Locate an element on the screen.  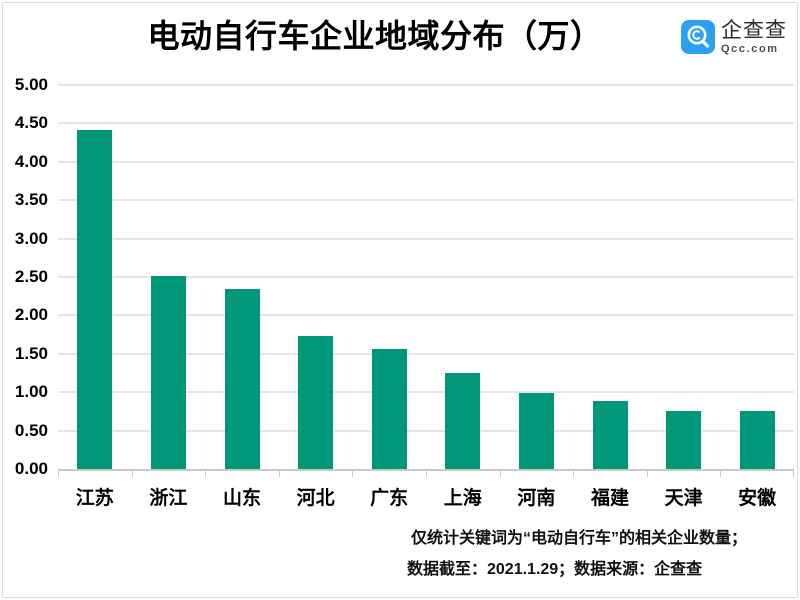
bar-安徽 is located at coordinates (757, 440).